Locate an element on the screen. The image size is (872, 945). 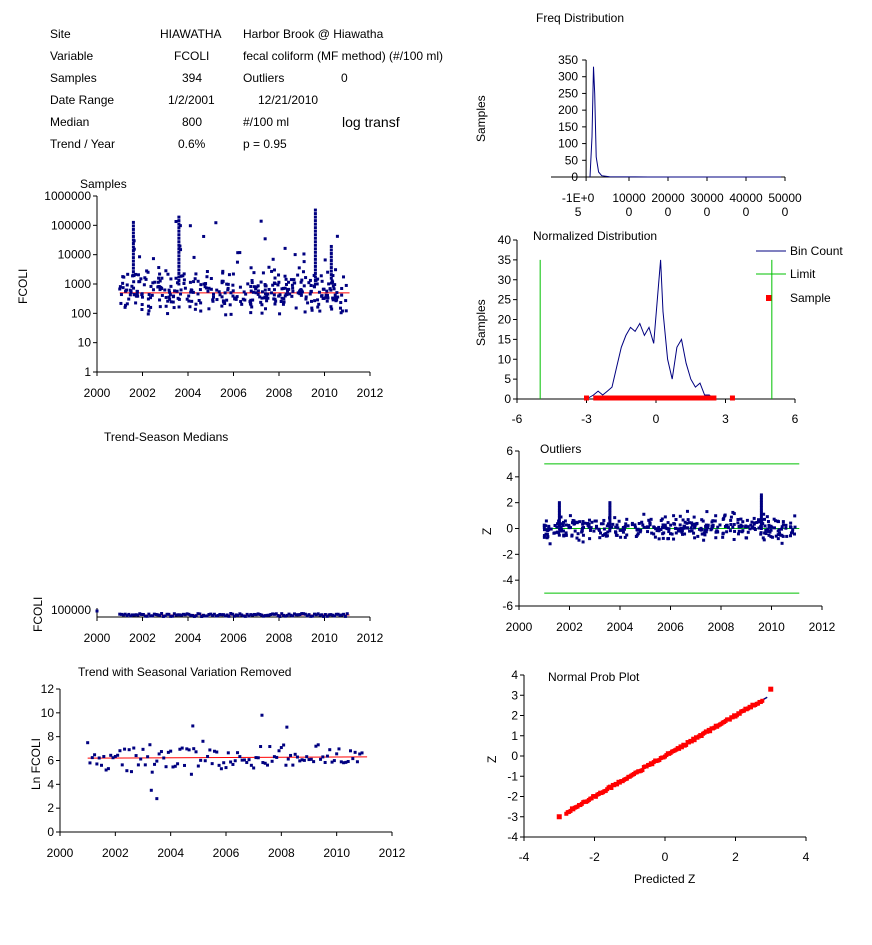
normprob-xtick-label: -4 is located at coordinates (524, 857).